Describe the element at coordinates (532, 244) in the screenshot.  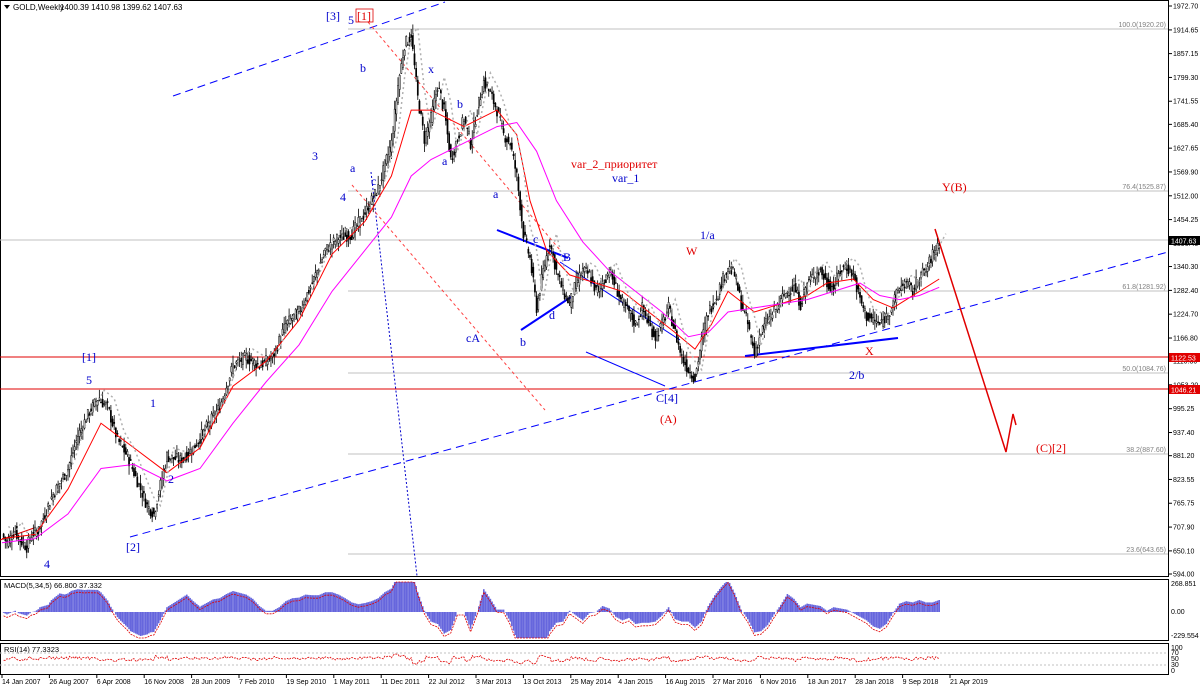
I see `blue-line-a-c` at that location.